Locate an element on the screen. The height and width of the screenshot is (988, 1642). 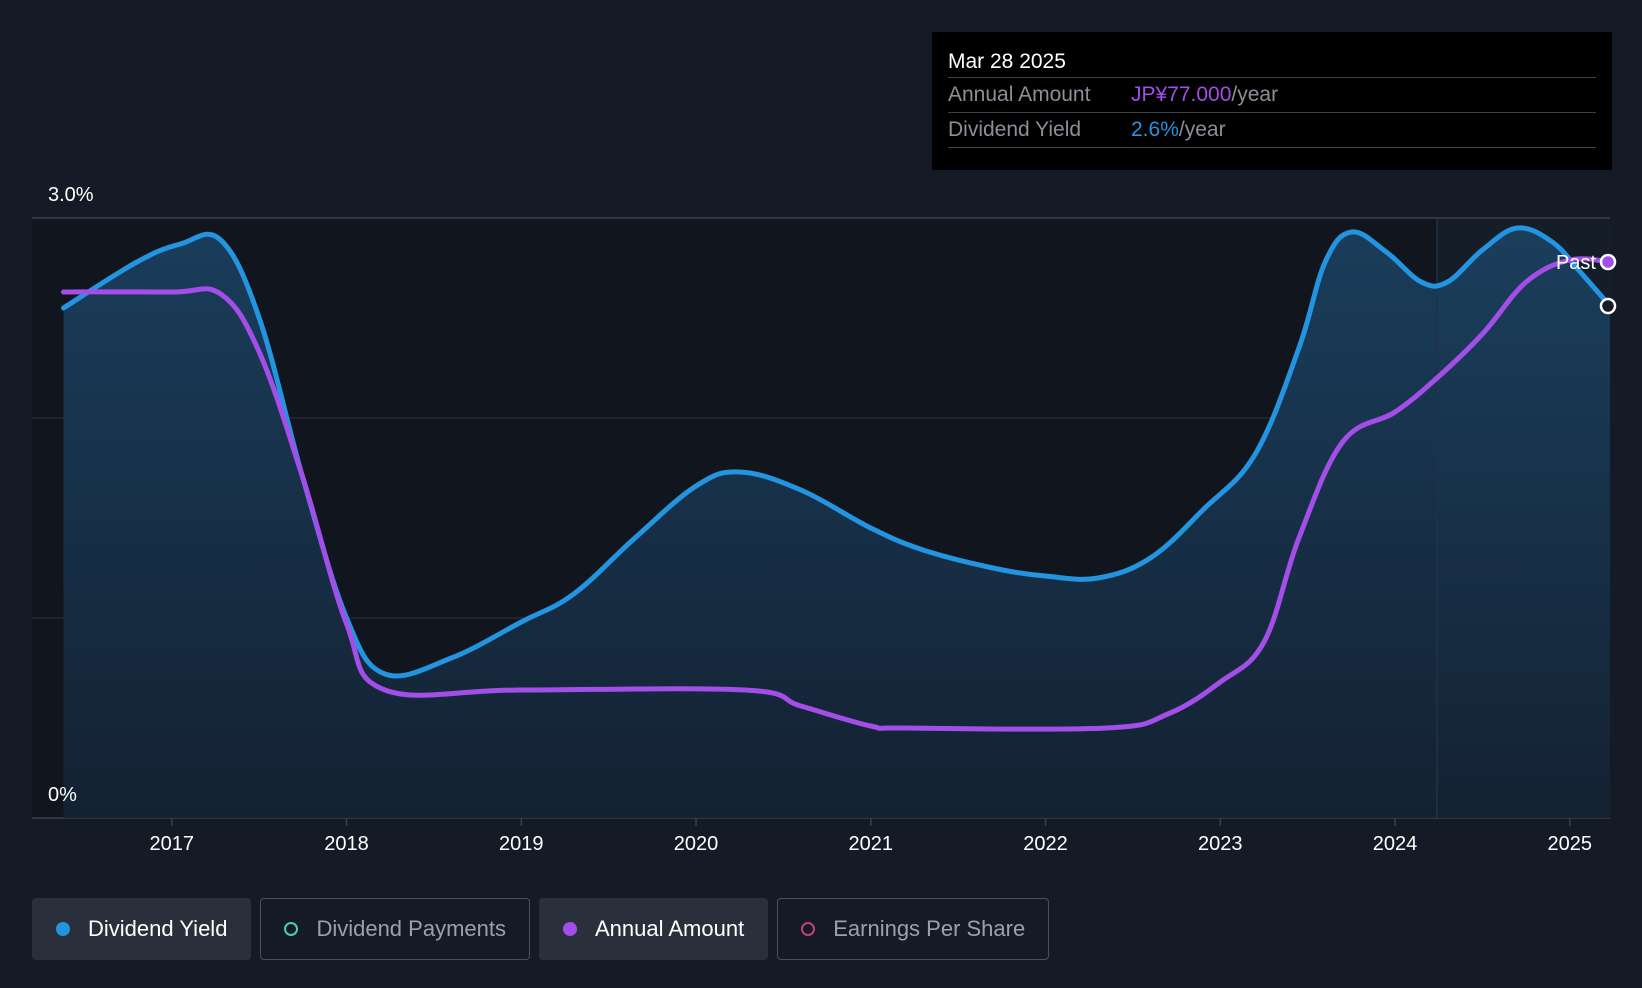
tooltip-annual-value: JP¥77.000 is located at coordinates (1181, 94).